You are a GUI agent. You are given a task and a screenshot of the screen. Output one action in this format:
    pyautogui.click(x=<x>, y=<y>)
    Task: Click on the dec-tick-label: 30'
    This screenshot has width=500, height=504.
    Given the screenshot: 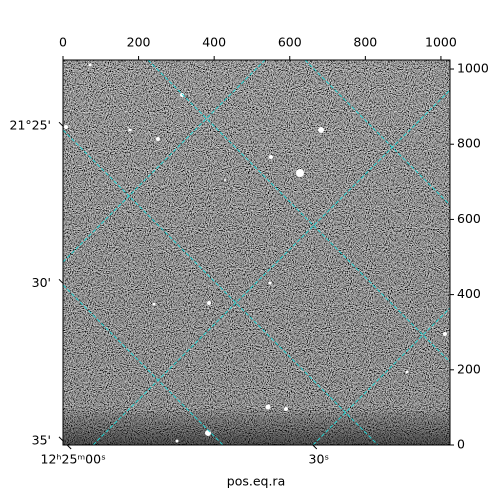 What is the action you would take?
    pyautogui.click(x=41, y=282)
    